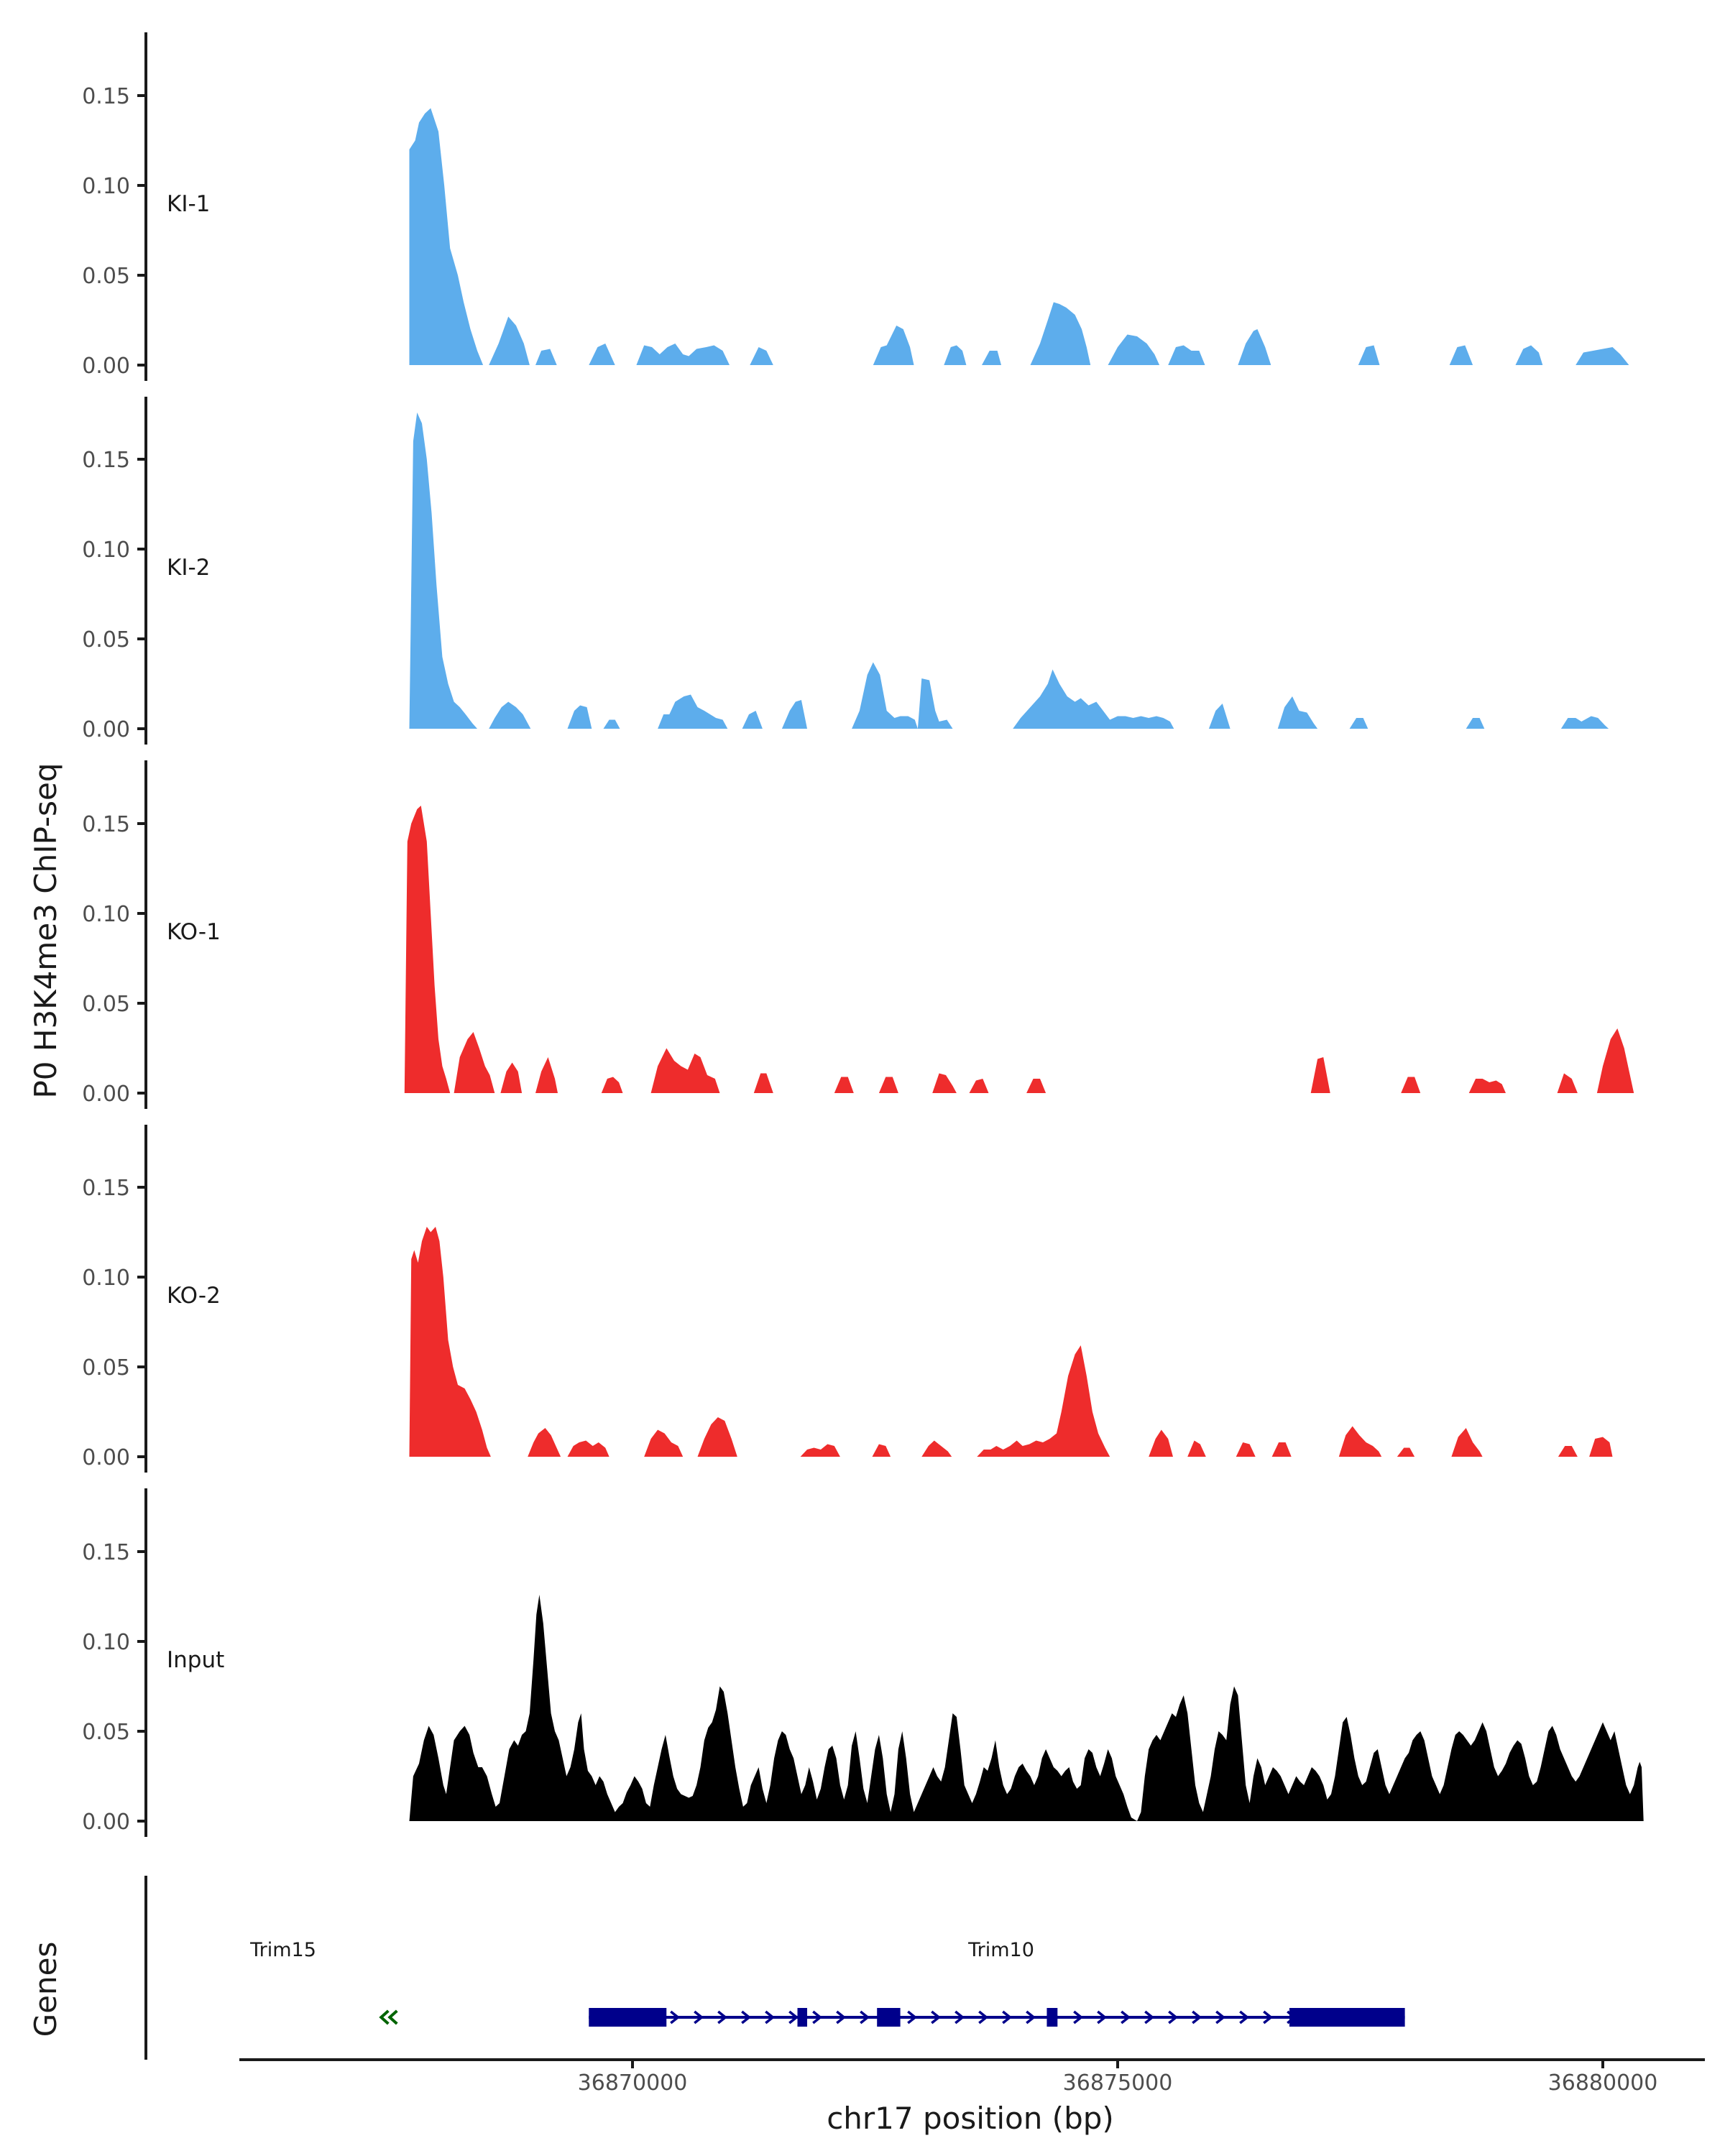 The height and width of the screenshot is (2156, 1725). What do you see at coordinates (633, 2083) in the screenshot?
I see `x-tick-label: 36870000` at bounding box center [633, 2083].